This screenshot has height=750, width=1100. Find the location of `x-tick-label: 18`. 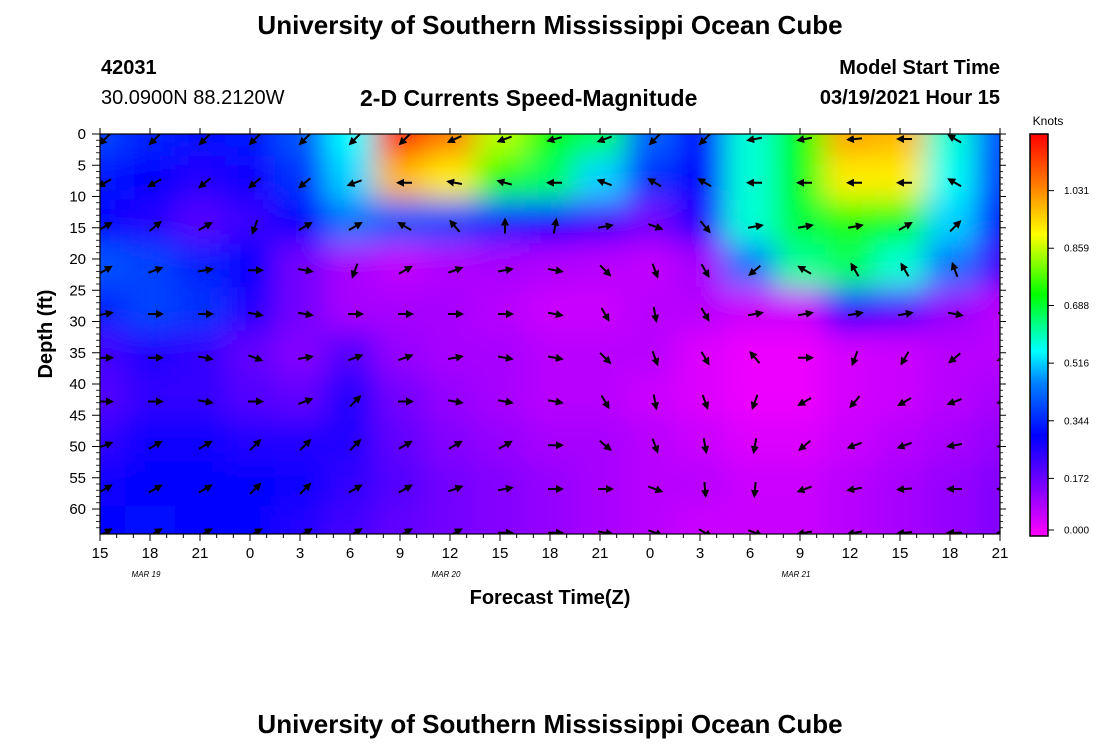

x-tick-label: 18 is located at coordinates (950, 553).